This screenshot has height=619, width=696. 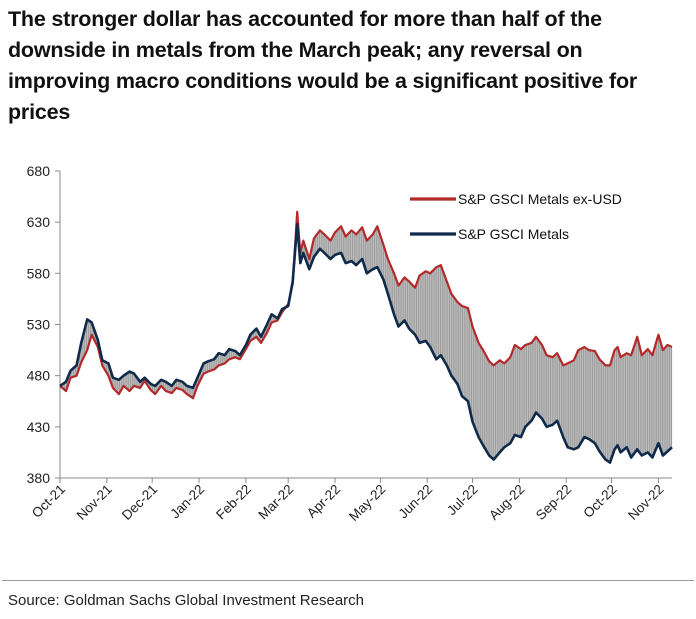 I want to click on x-tick-label: Dec-21, so click(x=139, y=502).